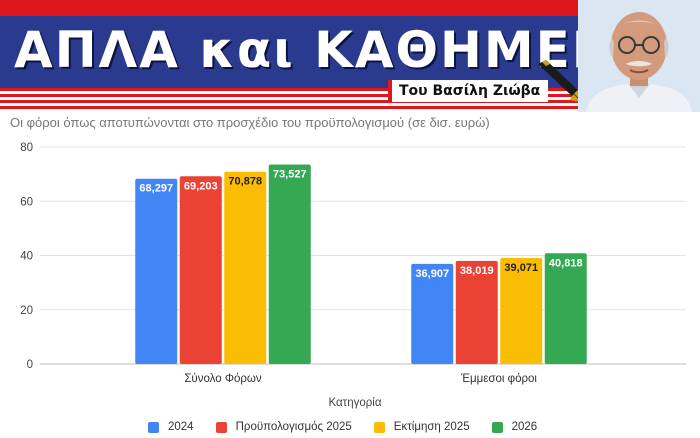  I want to click on legend-item: Προϋπολογισμός 2025, so click(283, 427).